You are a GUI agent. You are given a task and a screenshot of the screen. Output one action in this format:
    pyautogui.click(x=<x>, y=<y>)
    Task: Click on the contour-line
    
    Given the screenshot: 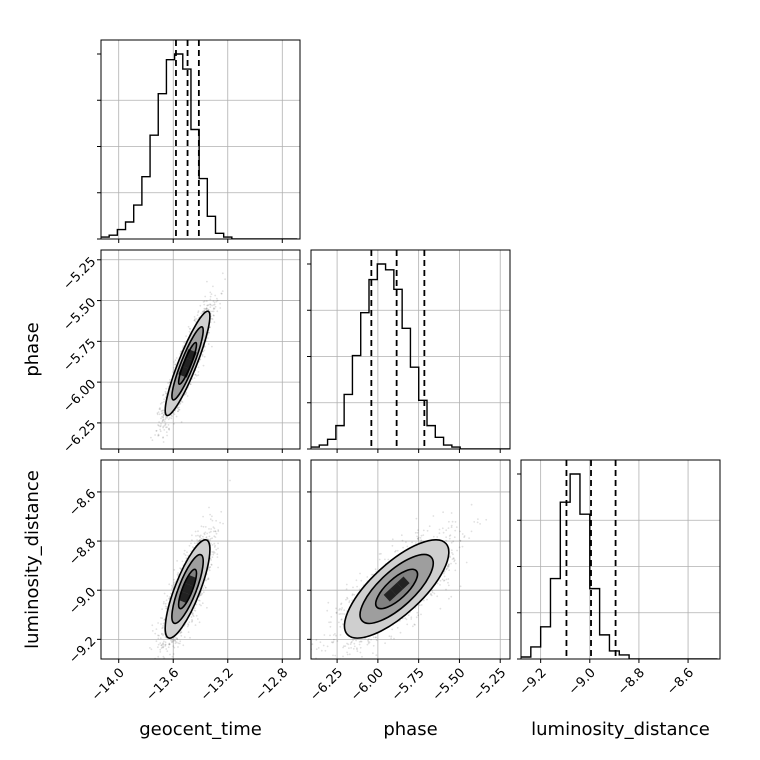 What is the action you would take?
    pyautogui.click(x=187, y=363)
    